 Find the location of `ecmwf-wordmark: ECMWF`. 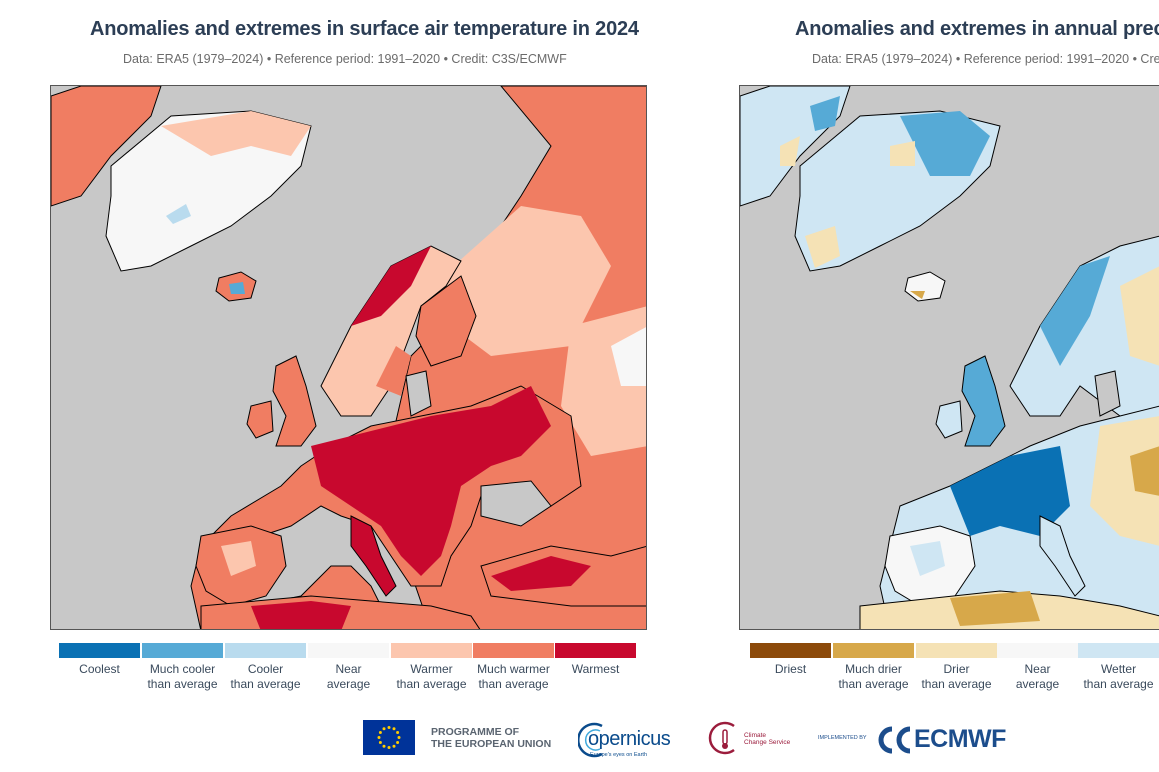

ecmwf-wordmark: ECMWF is located at coordinates (960, 739).